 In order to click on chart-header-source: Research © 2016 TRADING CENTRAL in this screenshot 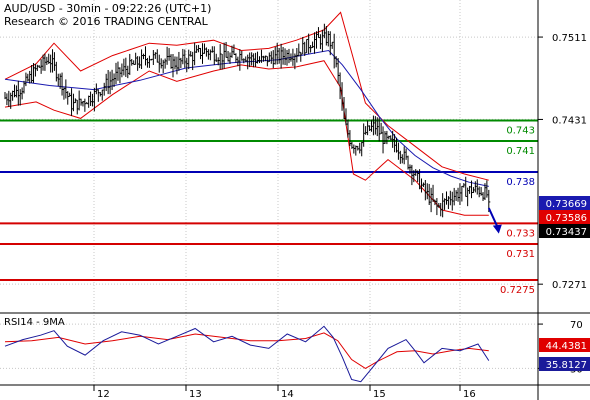, I will do `click(106, 21)`.